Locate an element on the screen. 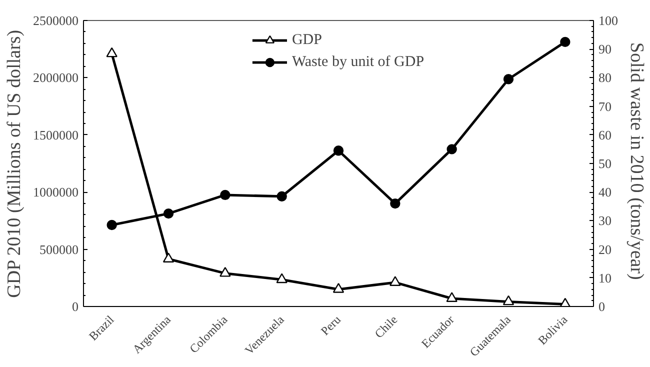 This screenshot has width=650, height=367. y2-tick-label: 30 is located at coordinates (605, 220).